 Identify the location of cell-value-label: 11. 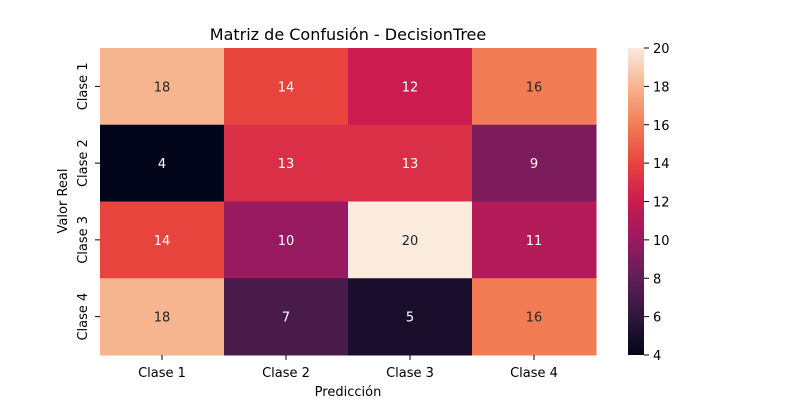
(534, 241).